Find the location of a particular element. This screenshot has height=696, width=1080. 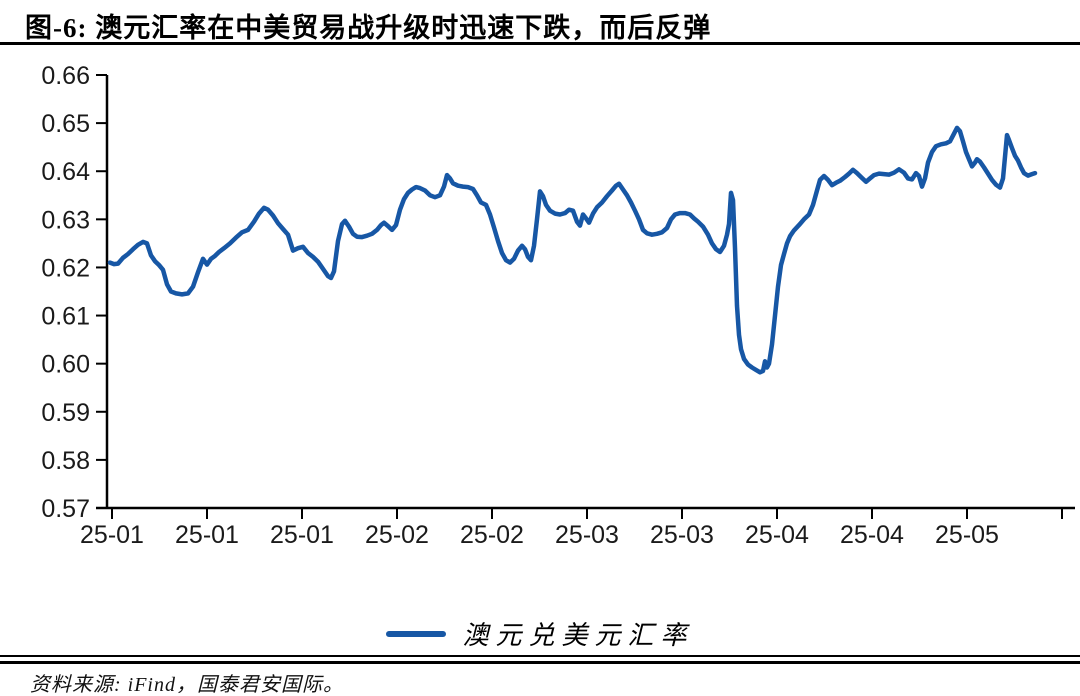

footer-divider-thin is located at coordinates (540, 656).